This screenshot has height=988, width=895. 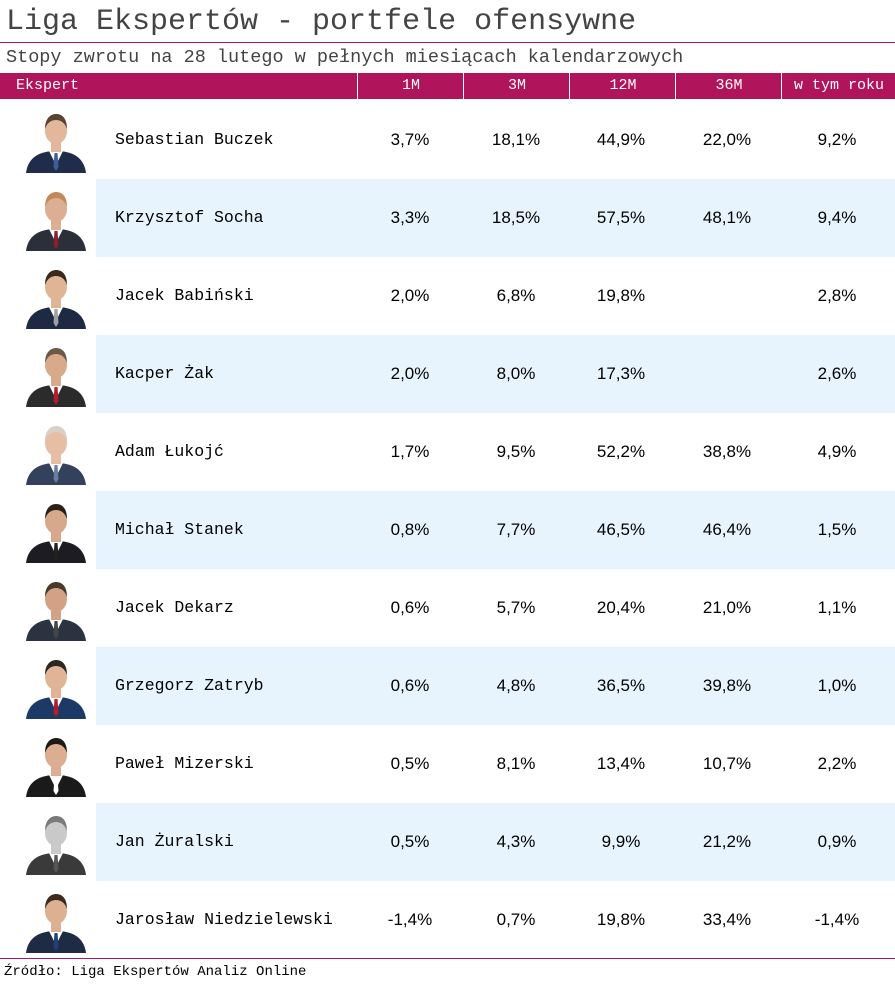 What do you see at coordinates (516, 919) in the screenshot?
I see `return-value: 0,7%` at bounding box center [516, 919].